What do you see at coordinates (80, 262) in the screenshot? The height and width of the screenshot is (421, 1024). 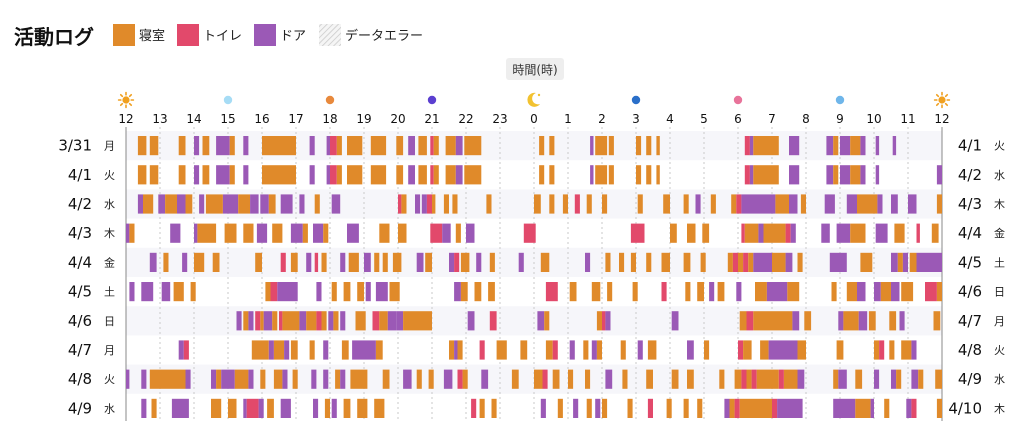 I see `row-left-date: 4/4` at bounding box center [80, 262].